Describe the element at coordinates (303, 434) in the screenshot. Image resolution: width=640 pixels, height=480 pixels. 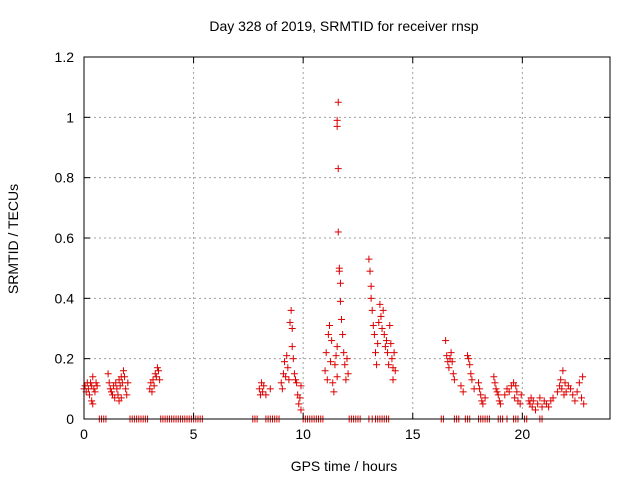
I see `x-tick-label: 10` at that location.